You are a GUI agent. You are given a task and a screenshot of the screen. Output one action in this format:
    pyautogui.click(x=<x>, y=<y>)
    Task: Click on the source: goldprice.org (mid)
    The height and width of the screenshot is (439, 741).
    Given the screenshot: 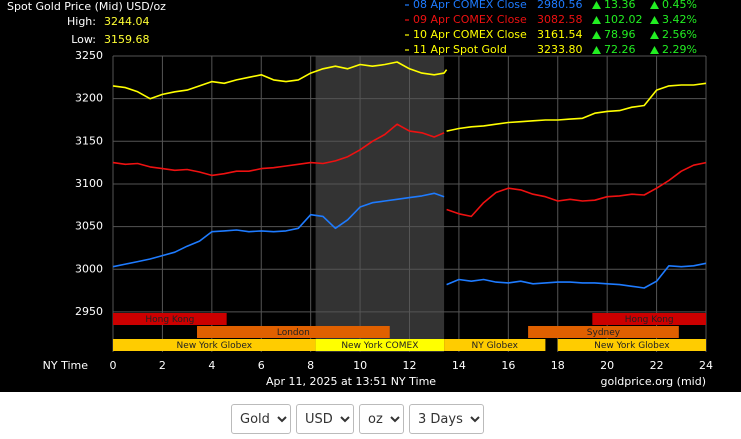 What is the action you would take?
    pyautogui.click(x=654, y=381)
    